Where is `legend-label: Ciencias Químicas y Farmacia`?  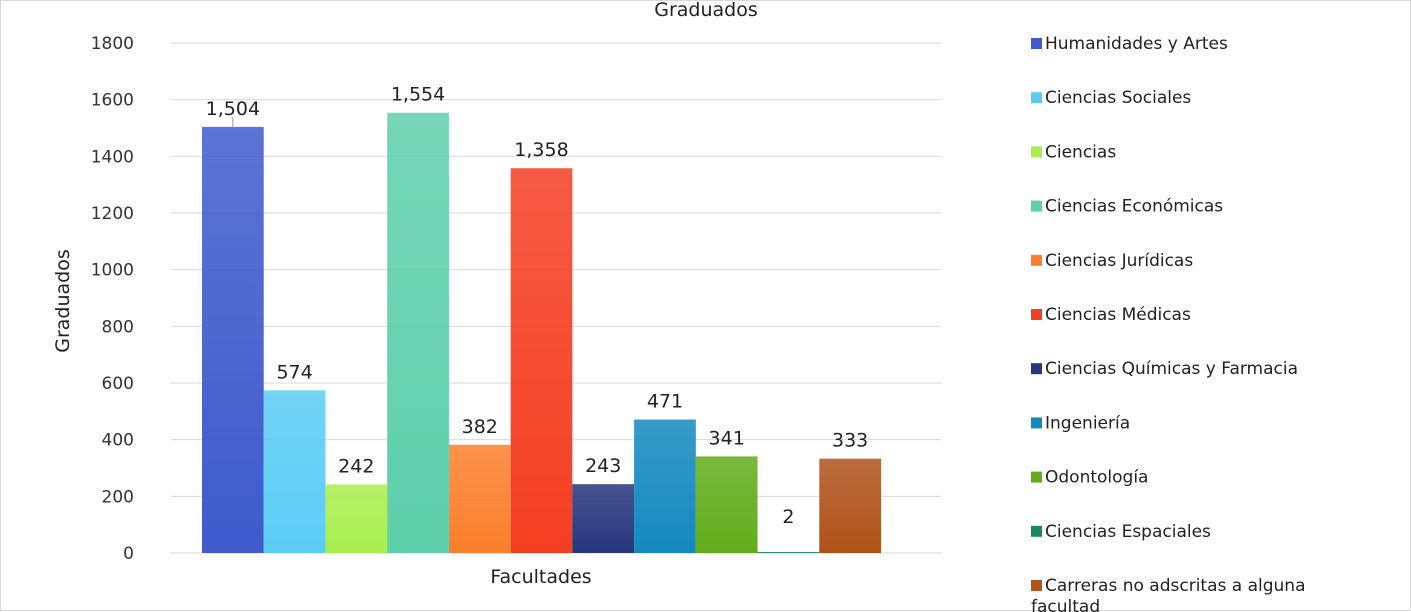
legend-label: Ciencias Químicas y Farmacia is located at coordinates (1171, 369).